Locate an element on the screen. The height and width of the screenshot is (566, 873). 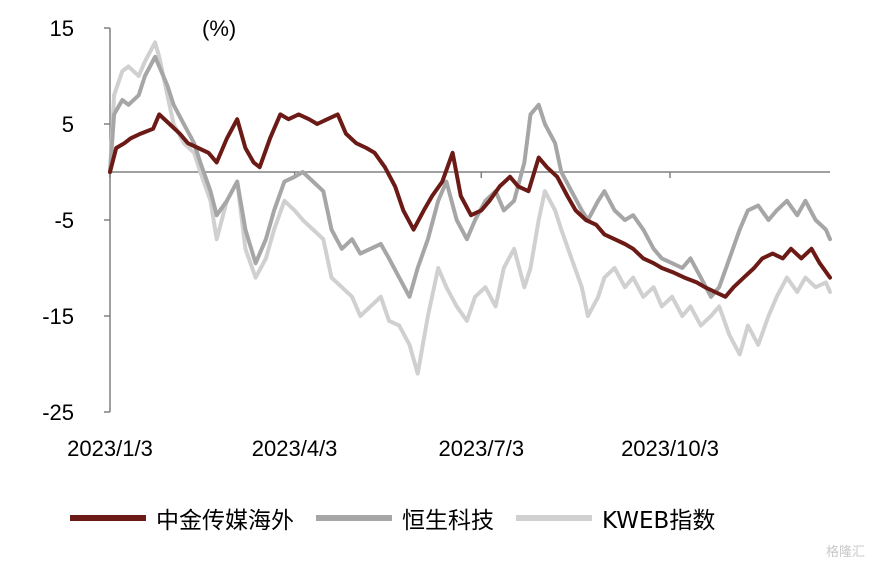
x-tick-label: 2023/10/3 is located at coordinates (670, 448).